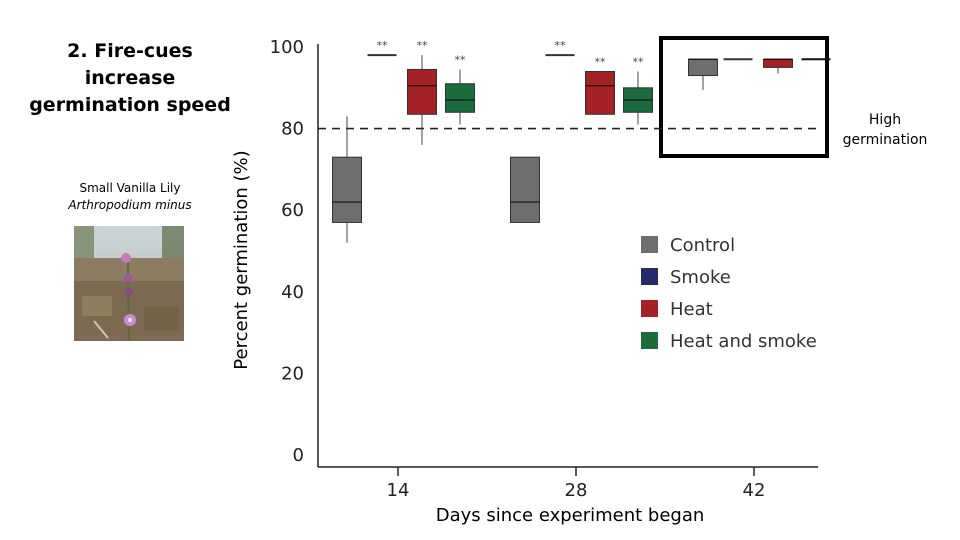 This screenshot has height=540, width=960. I want to click on box-day14-smoke-significance: **, so click(383, 45).